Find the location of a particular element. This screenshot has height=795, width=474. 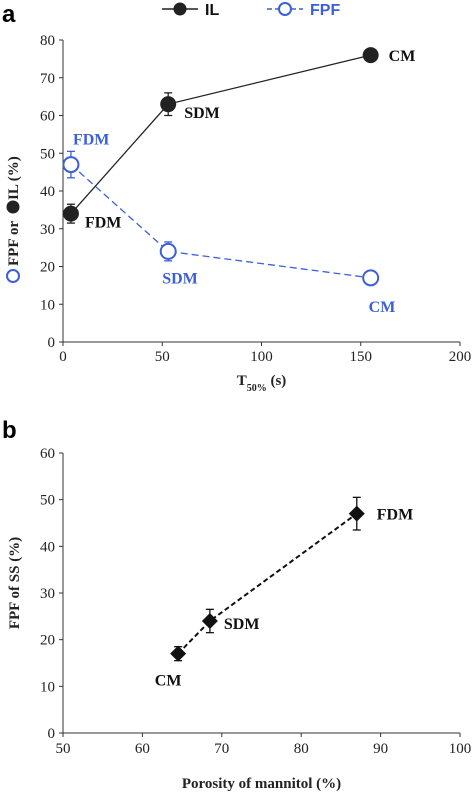

ylabel-il-text: IL (%) is located at coordinates (14, 178).